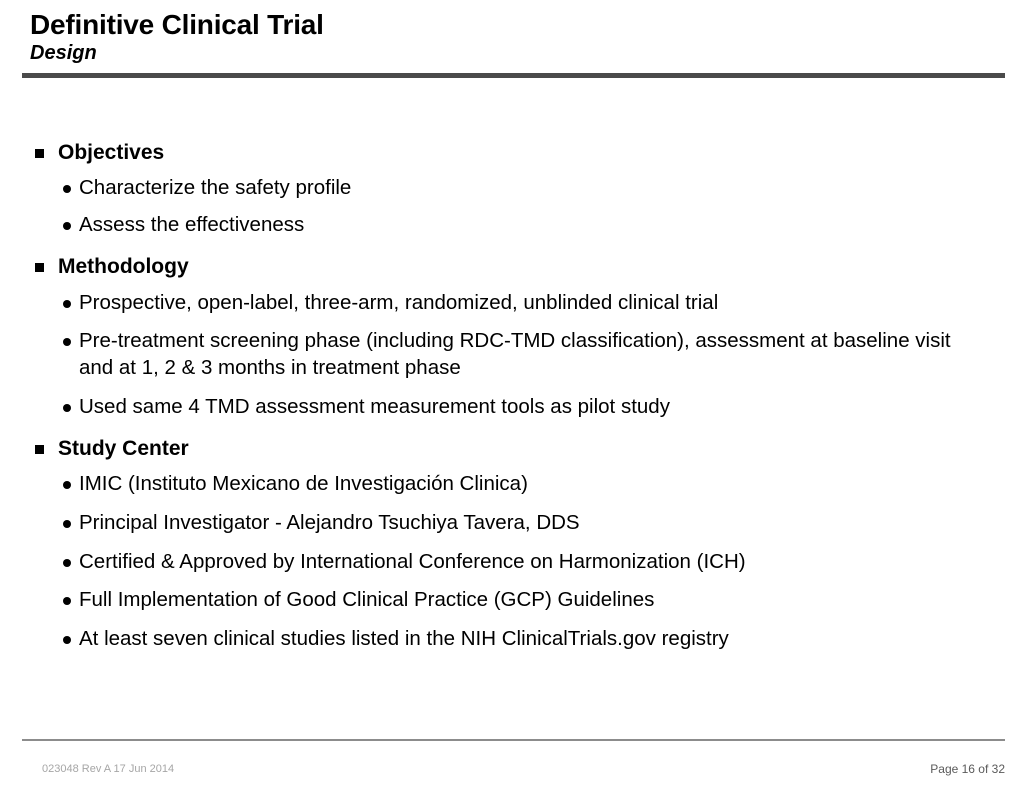 Image resolution: width=1024 pixels, height=786 pixels. I want to click on list-item-label: Assess the effectiveness, so click(192, 224).